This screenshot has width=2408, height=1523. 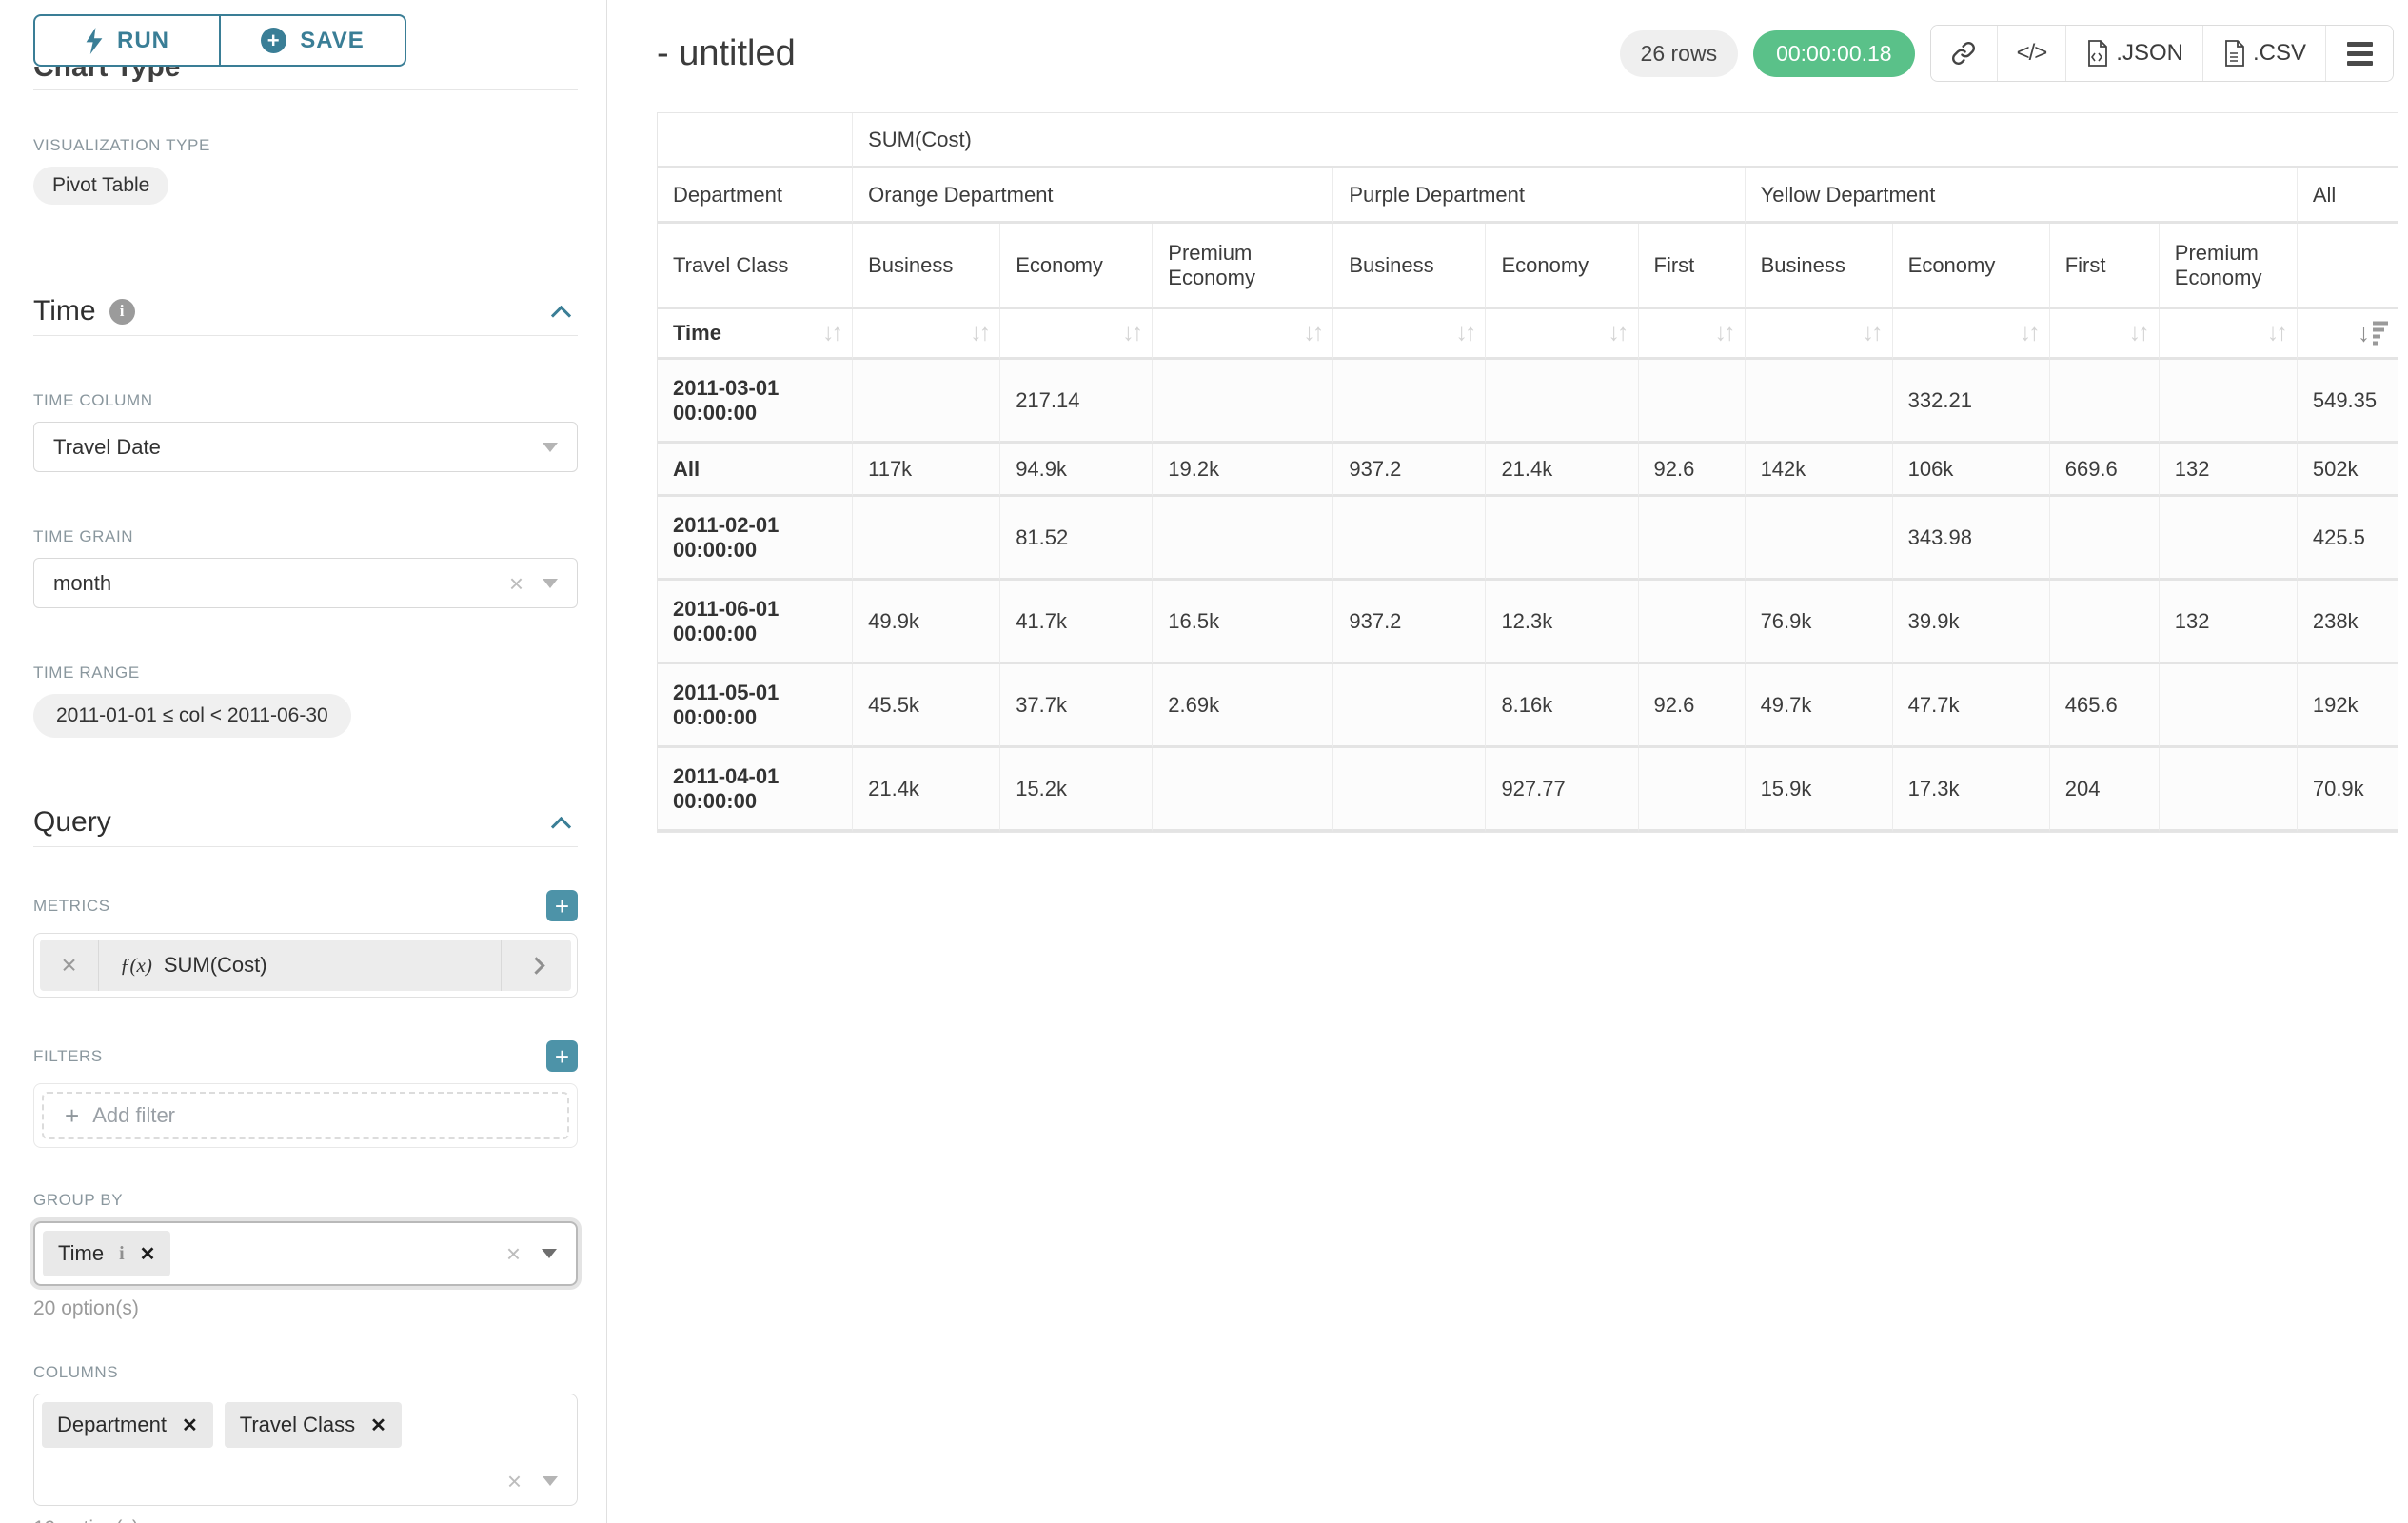 What do you see at coordinates (215, 965) in the screenshot?
I see `metric-name: SUM(Cost)` at bounding box center [215, 965].